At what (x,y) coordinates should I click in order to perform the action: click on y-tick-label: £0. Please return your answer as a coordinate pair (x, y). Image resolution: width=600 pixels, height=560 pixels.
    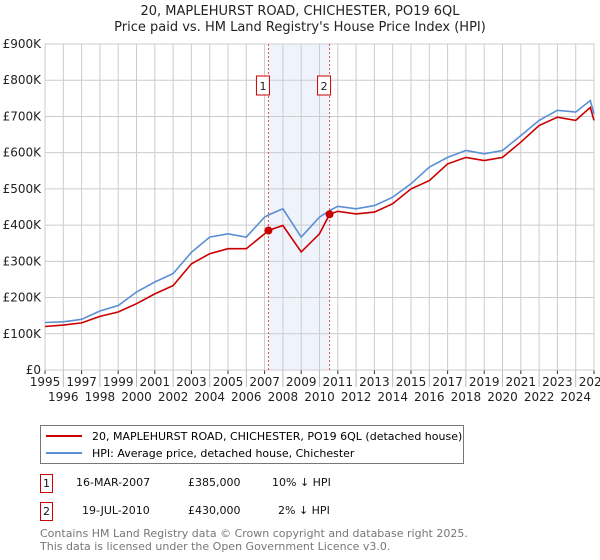
    Looking at the image, I should click on (33, 370).